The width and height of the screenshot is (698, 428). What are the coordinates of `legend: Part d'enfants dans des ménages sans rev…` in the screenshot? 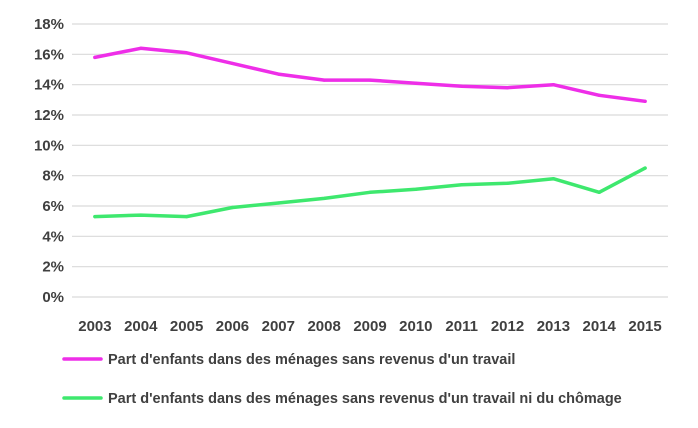 It's located at (342, 379).